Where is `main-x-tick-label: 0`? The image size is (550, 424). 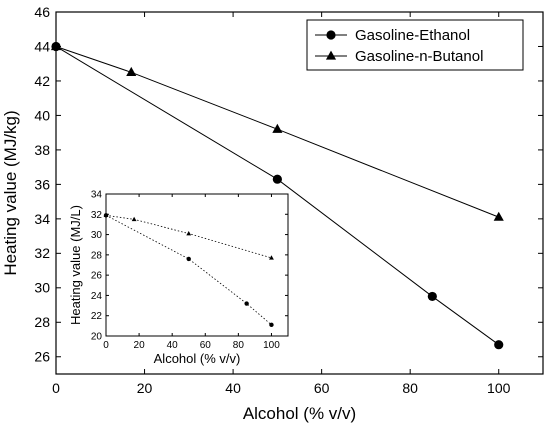 main-x-tick-label: 0 is located at coordinates (56, 388).